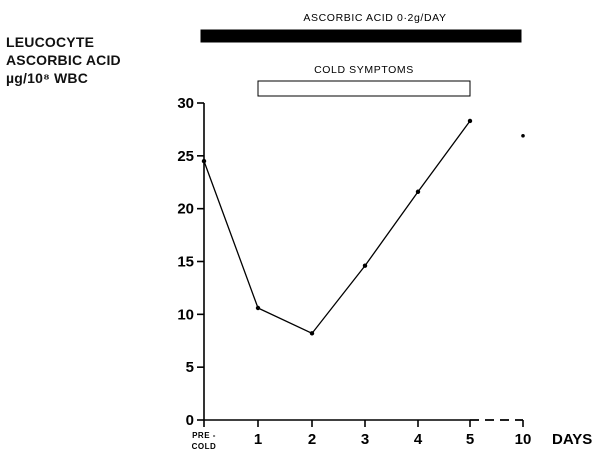 This screenshot has height=457, width=599. I want to click on y-tick-label-15: 15, so click(185, 262).